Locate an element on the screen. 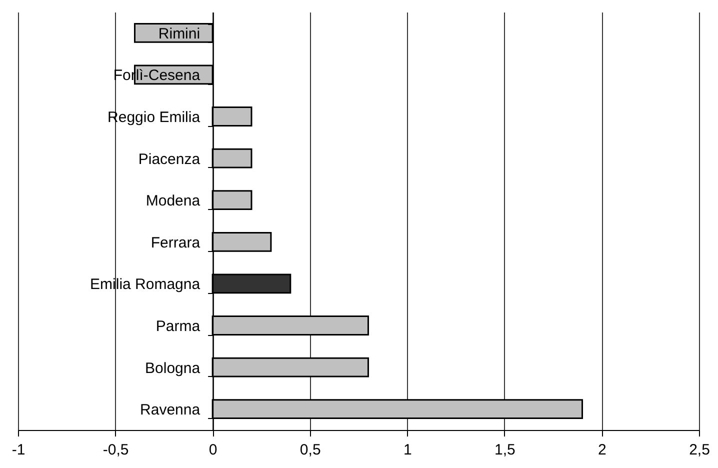 The image size is (718, 468). x-tick-label: 1 is located at coordinates (407, 450).